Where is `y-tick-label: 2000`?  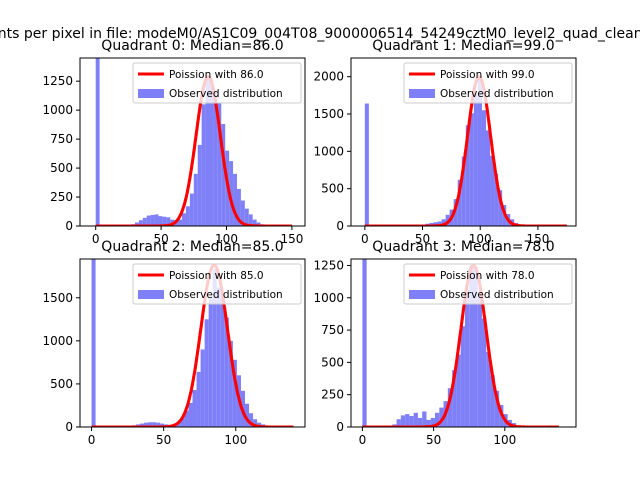 y-tick-label: 2000 is located at coordinates (328, 77).